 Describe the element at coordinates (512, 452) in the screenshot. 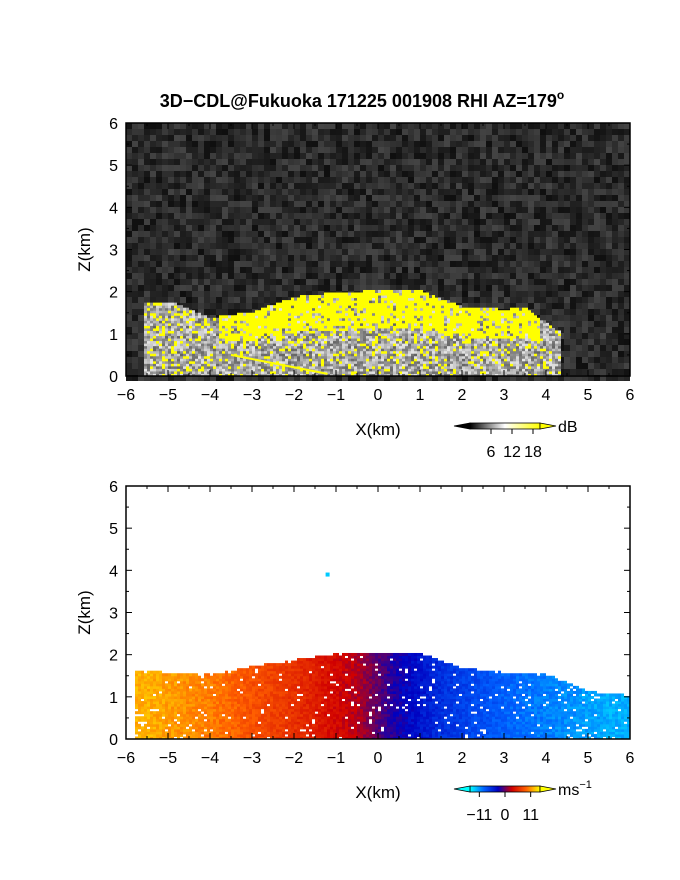

I see `colorbar-tick-label: 12` at that location.